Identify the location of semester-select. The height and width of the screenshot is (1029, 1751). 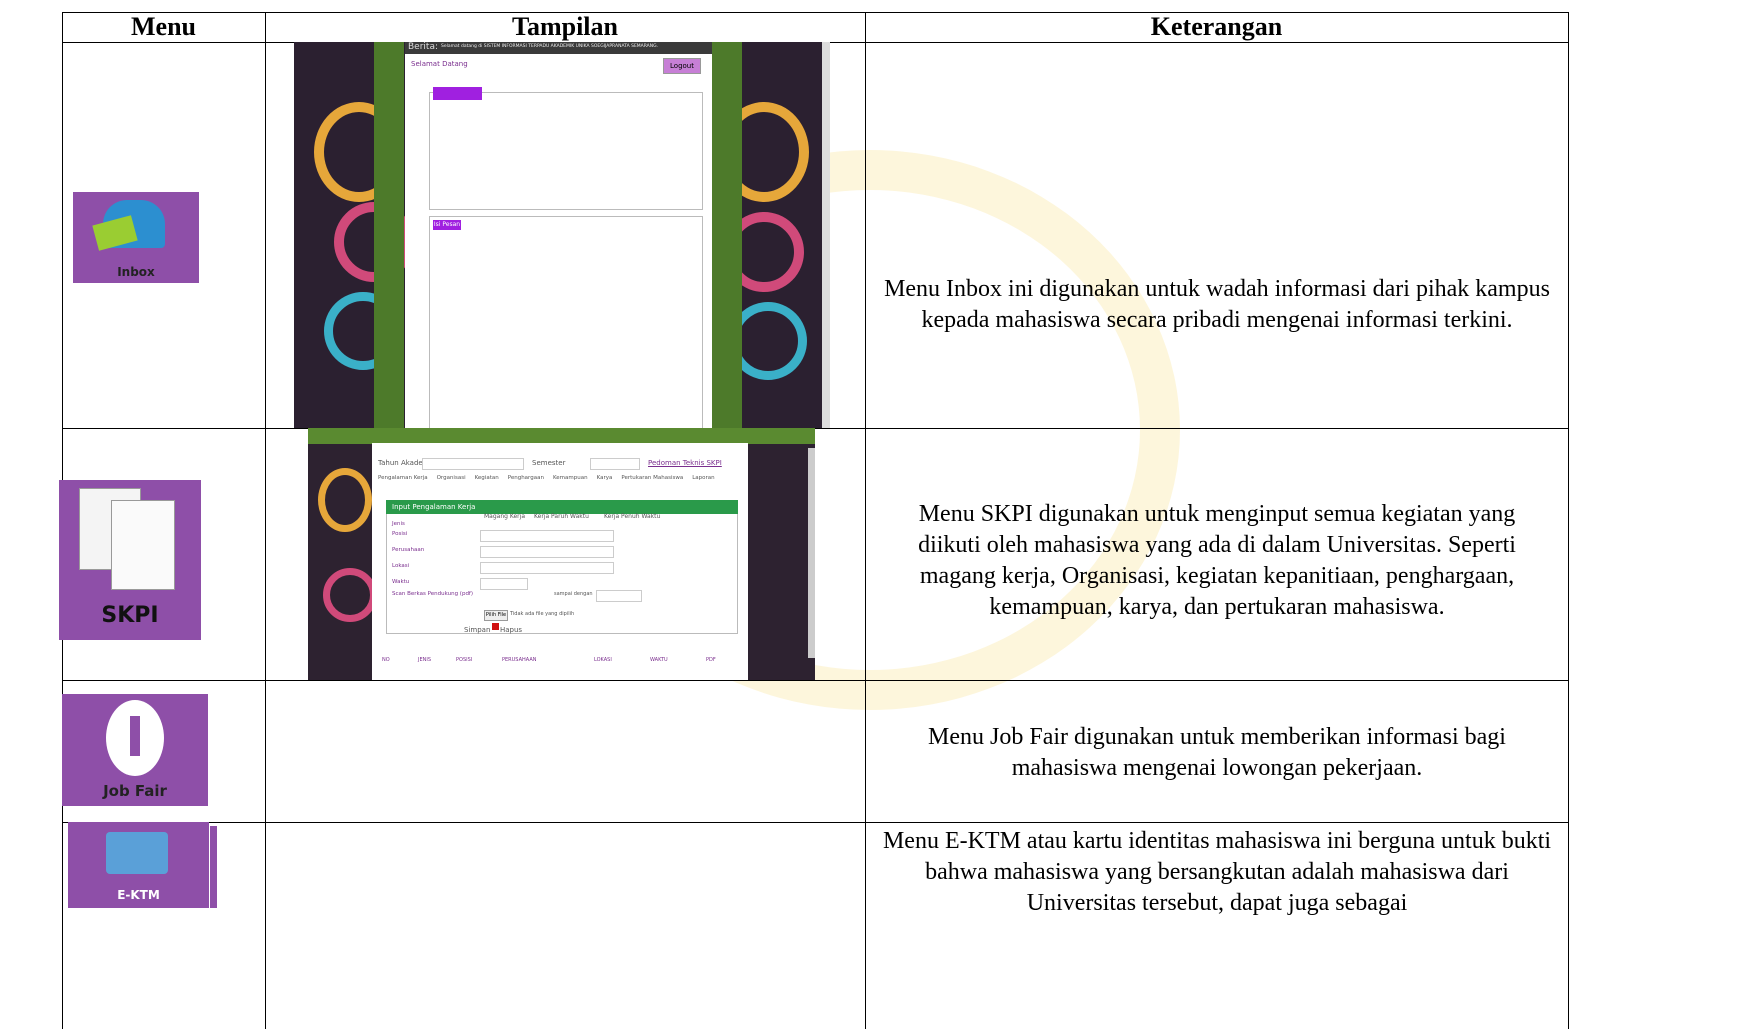
(615, 464).